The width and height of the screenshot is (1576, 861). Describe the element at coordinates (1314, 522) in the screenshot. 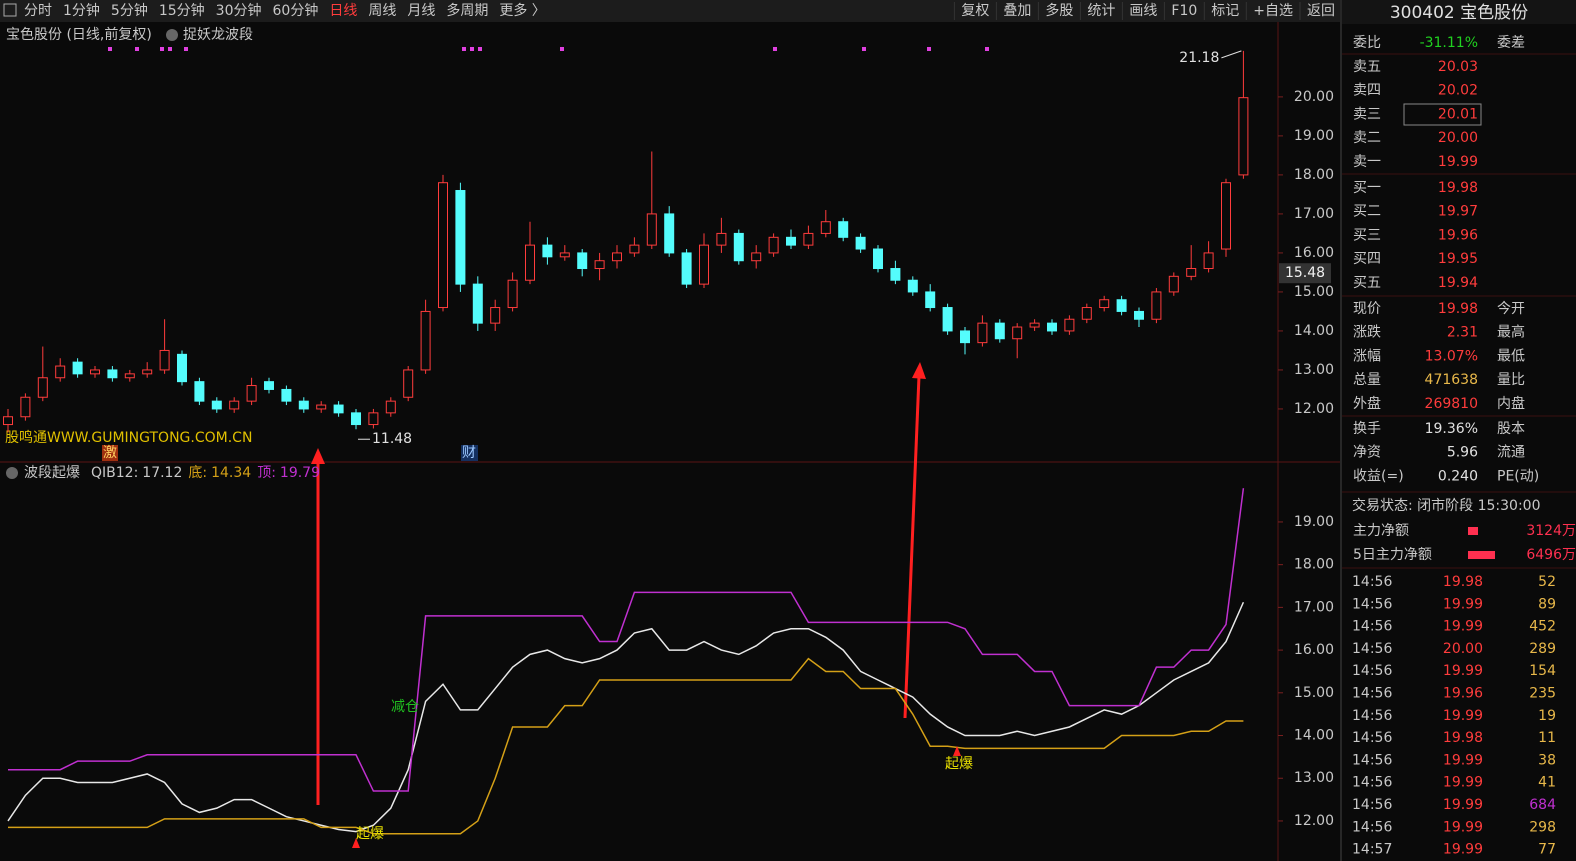

I see `y-tick-label: 19.00` at that location.